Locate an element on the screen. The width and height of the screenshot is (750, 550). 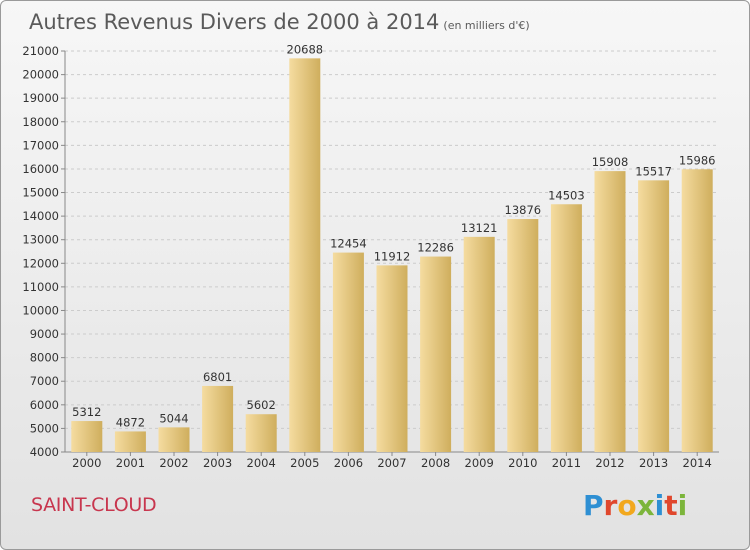
city-name: SAINT-CLOUD is located at coordinates (94, 505).